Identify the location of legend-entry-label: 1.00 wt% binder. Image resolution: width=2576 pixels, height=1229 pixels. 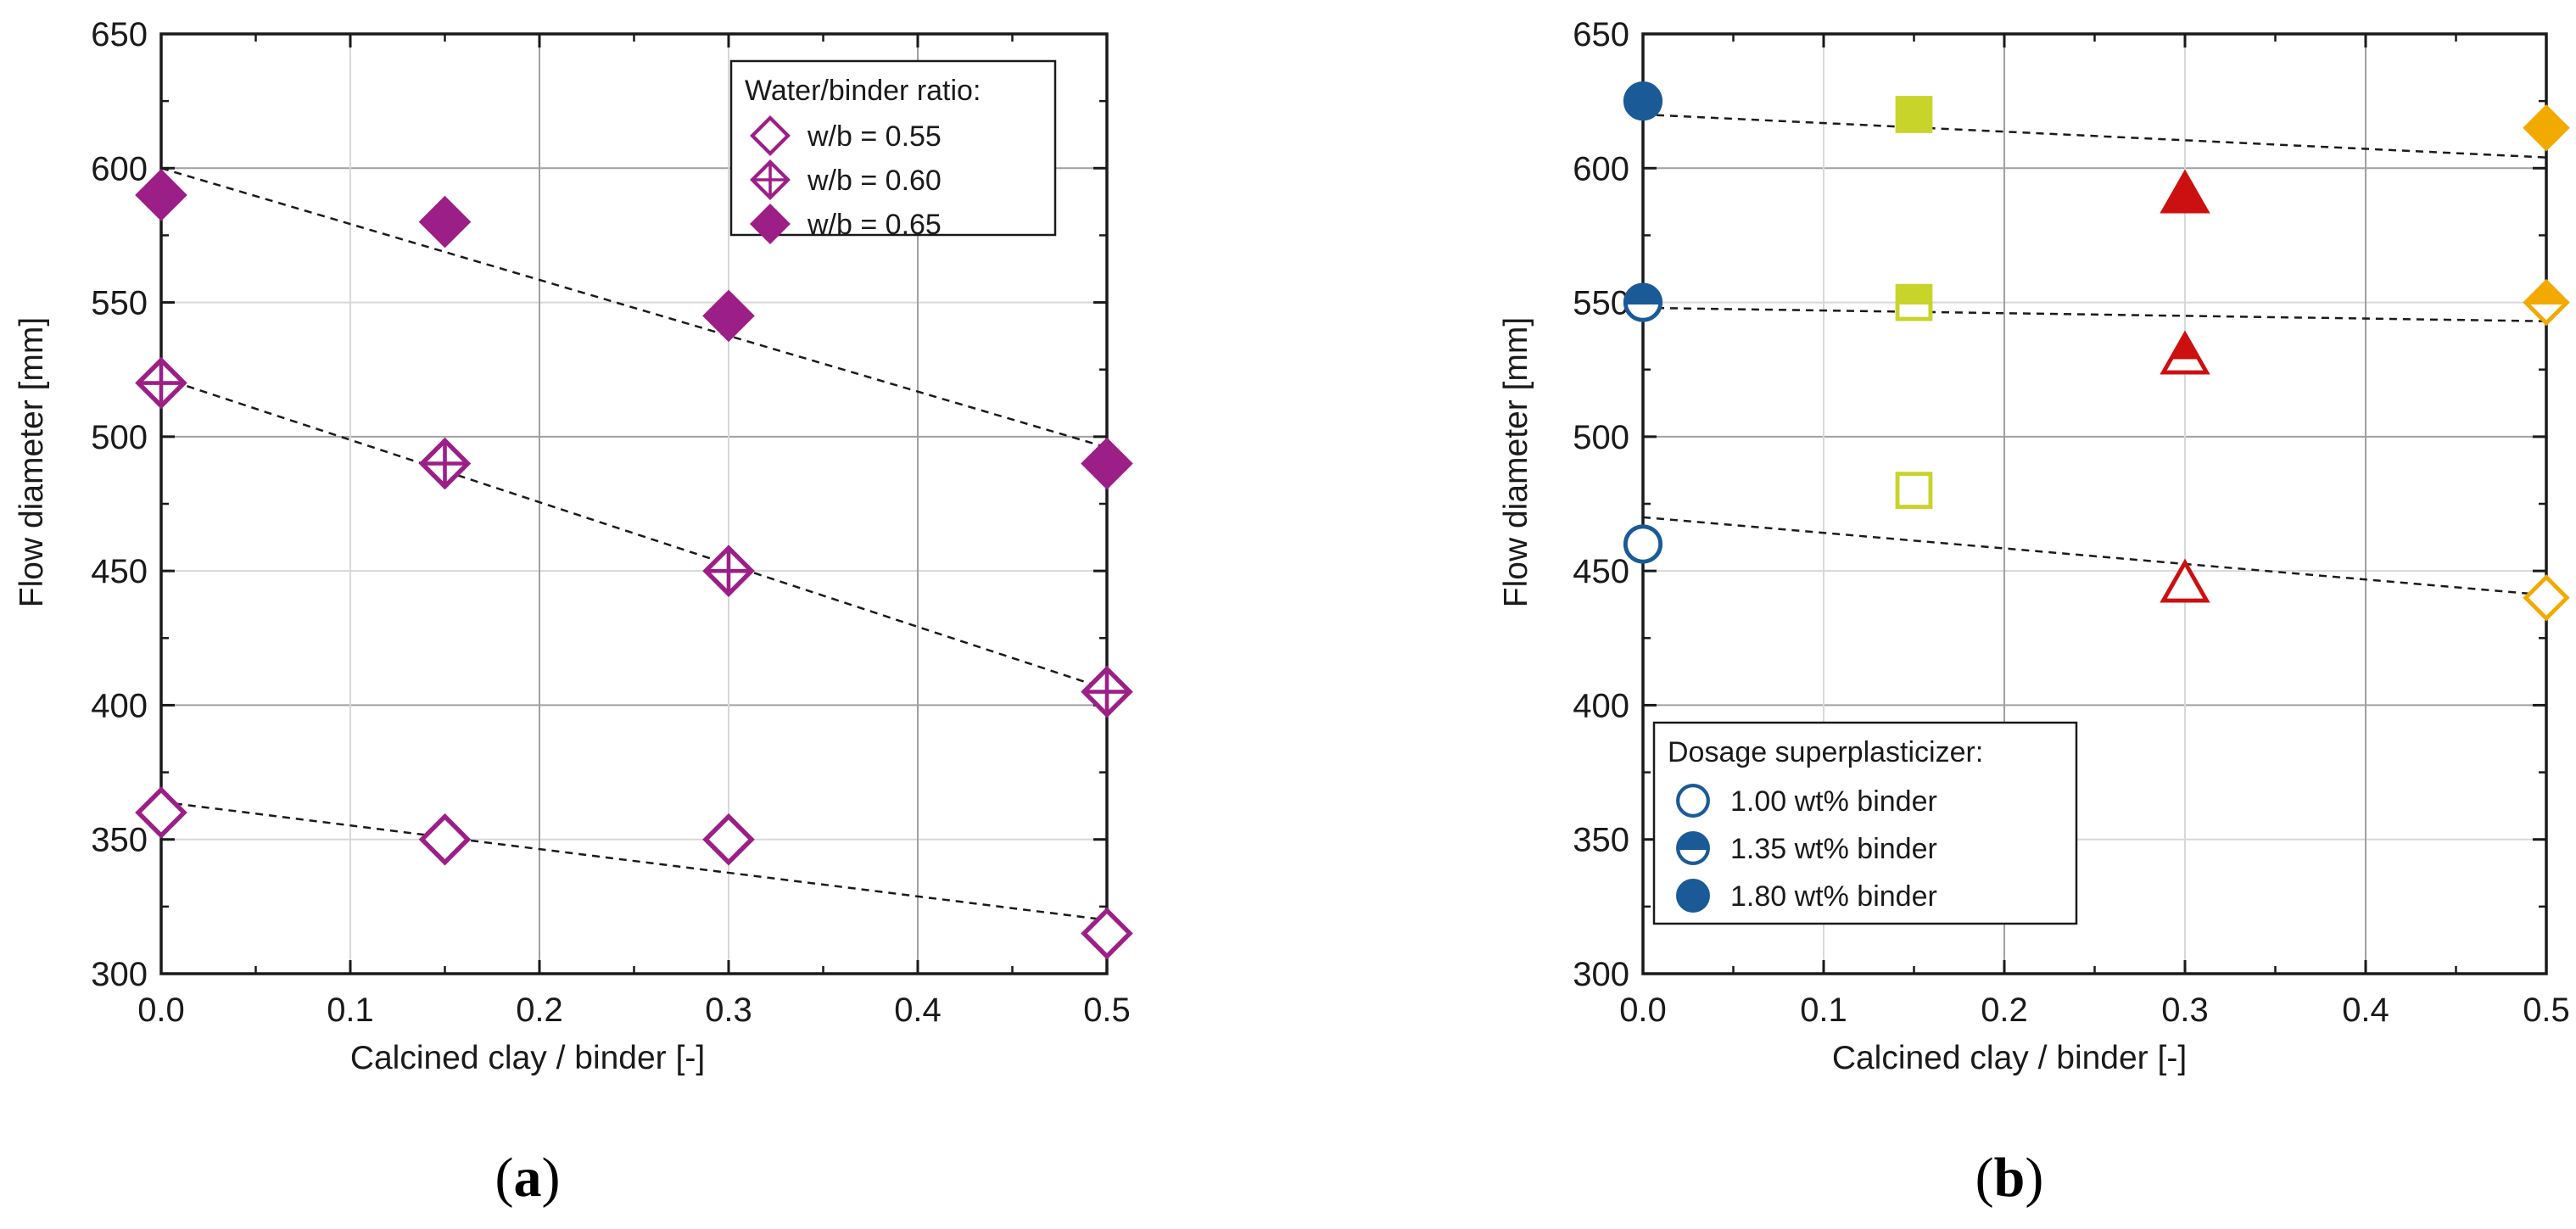
(1833, 801).